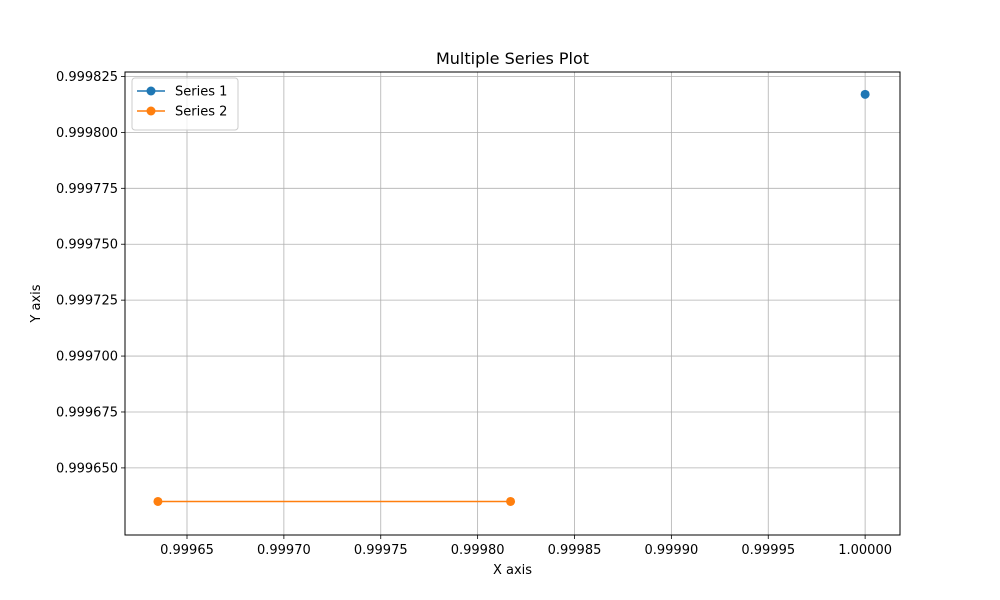 This screenshot has width=1000, height=600. Describe the element at coordinates (87, 77) in the screenshot. I see `y-tick-label: 0.999825` at that location.